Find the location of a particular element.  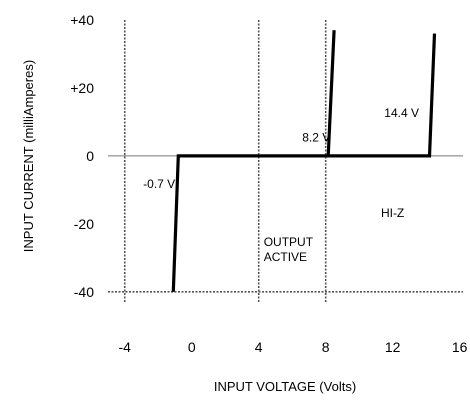

x-tick-labels: -4 0 4 8 12 16 is located at coordinates (293, 347).